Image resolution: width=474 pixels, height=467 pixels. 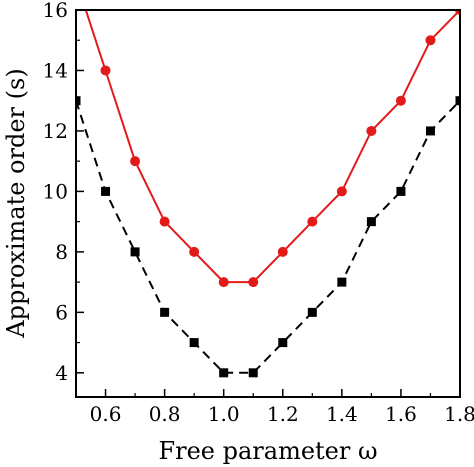 What do you see at coordinates (459, 414) in the screenshot?
I see `x-tick-label: 1.8` at bounding box center [459, 414].